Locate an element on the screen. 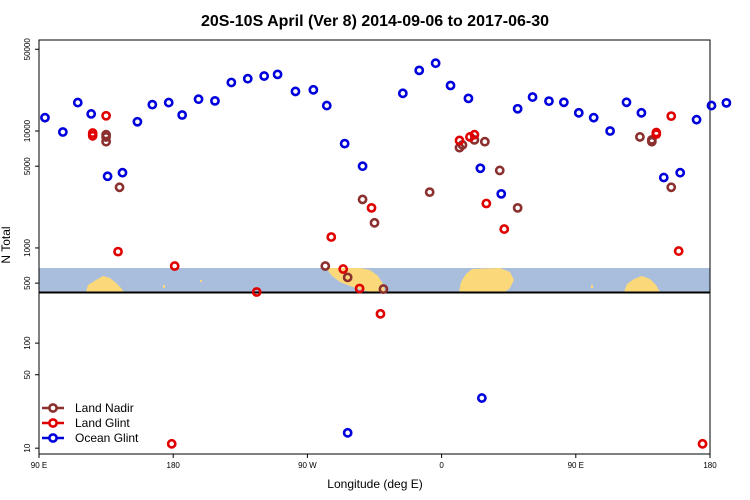 The image size is (750, 500). legend-label-land-glint: Land Glint is located at coordinates (102, 423).